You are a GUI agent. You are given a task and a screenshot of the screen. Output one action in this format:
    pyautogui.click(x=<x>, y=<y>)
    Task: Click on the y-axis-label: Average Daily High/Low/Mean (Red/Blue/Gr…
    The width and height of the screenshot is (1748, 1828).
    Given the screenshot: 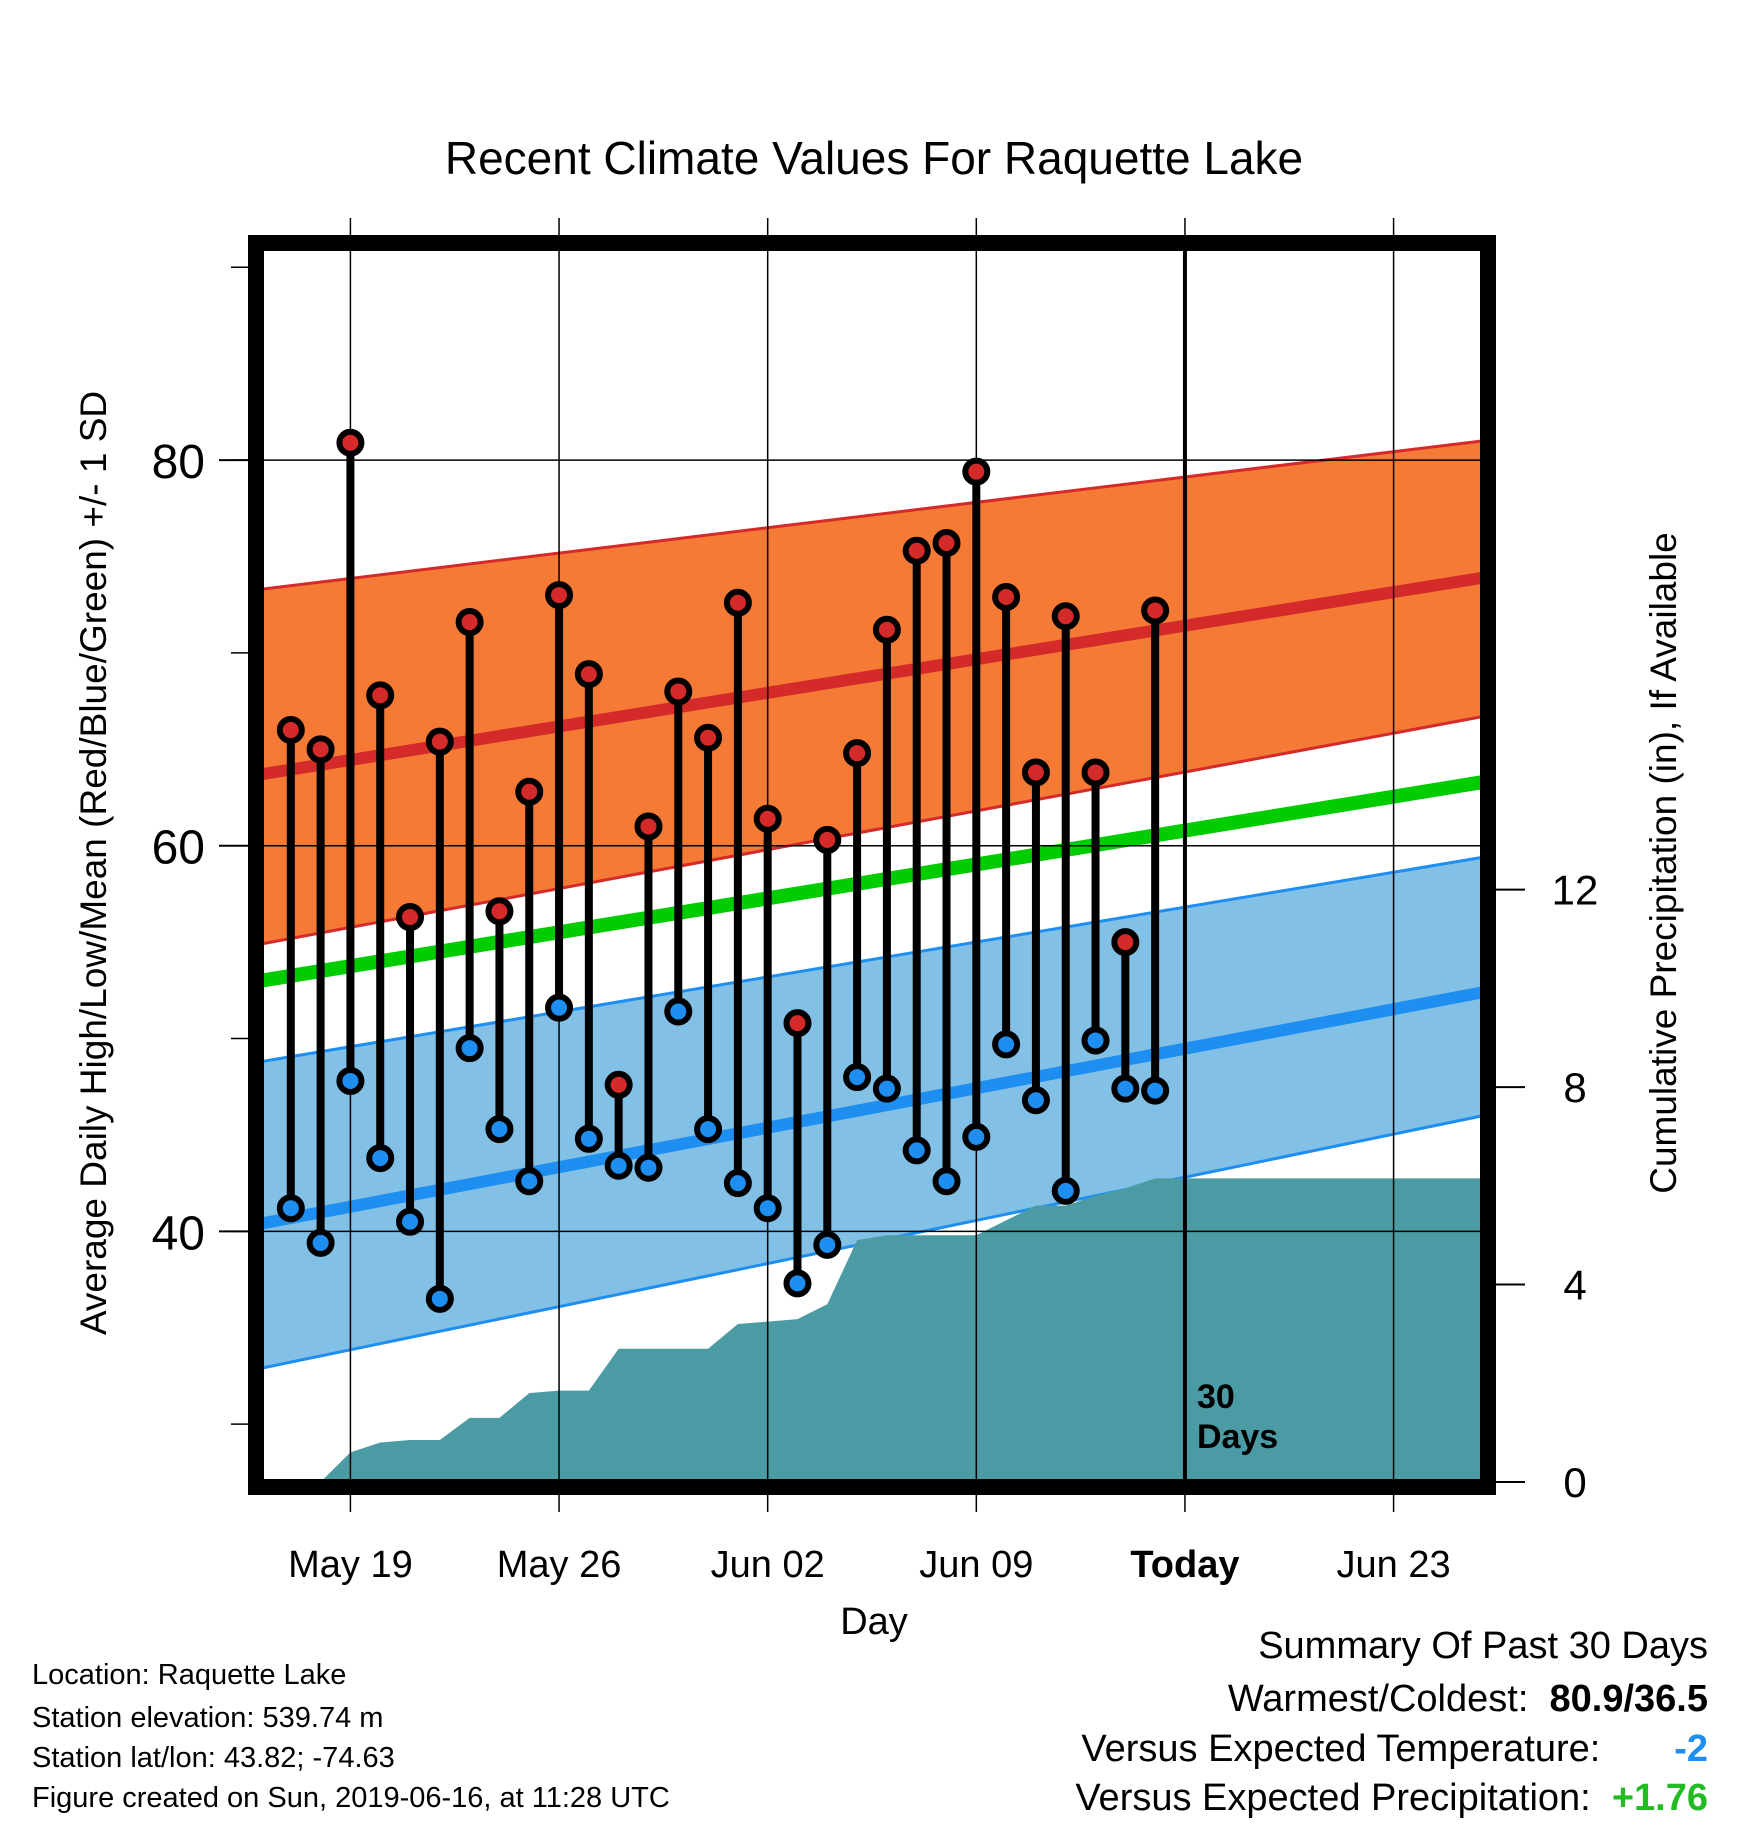 What is the action you would take?
    pyautogui.click(x=93, y=863)
    